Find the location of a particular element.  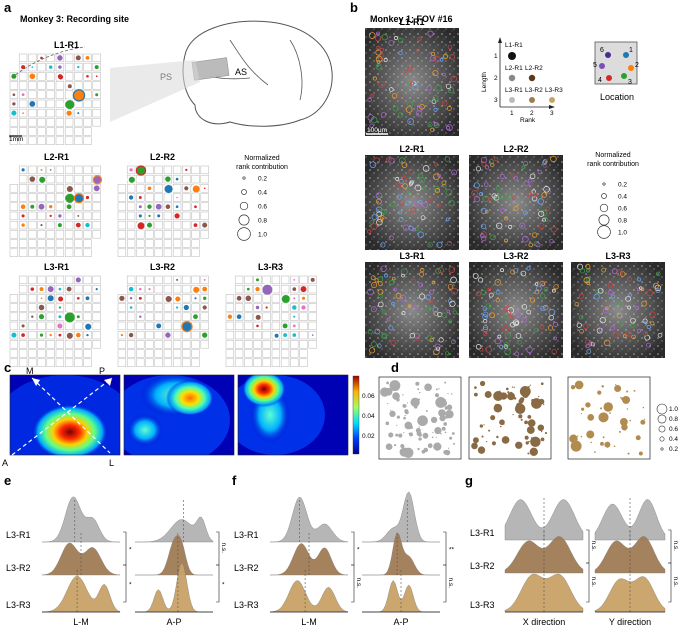

heatmap-2-frame is located at coordinates (179, 415).